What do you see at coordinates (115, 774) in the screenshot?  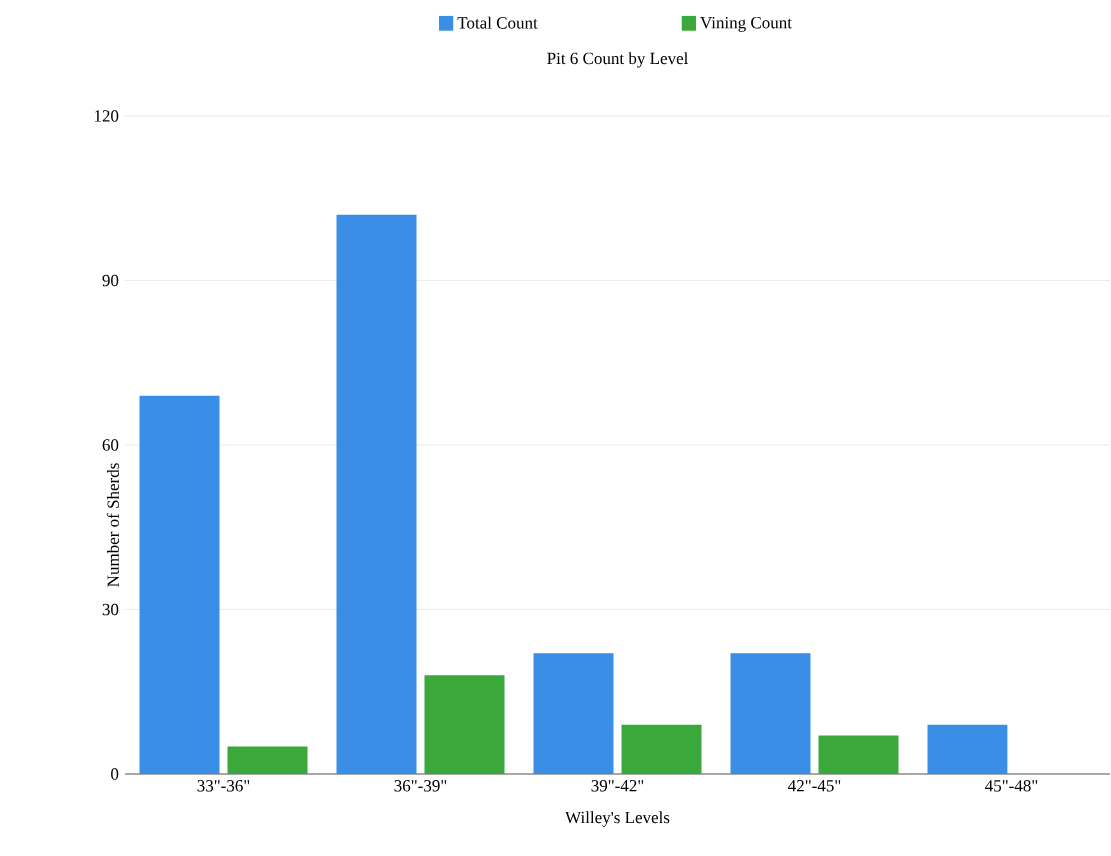 I see `y-tick-label: 0` at bounding box center [115, 774].